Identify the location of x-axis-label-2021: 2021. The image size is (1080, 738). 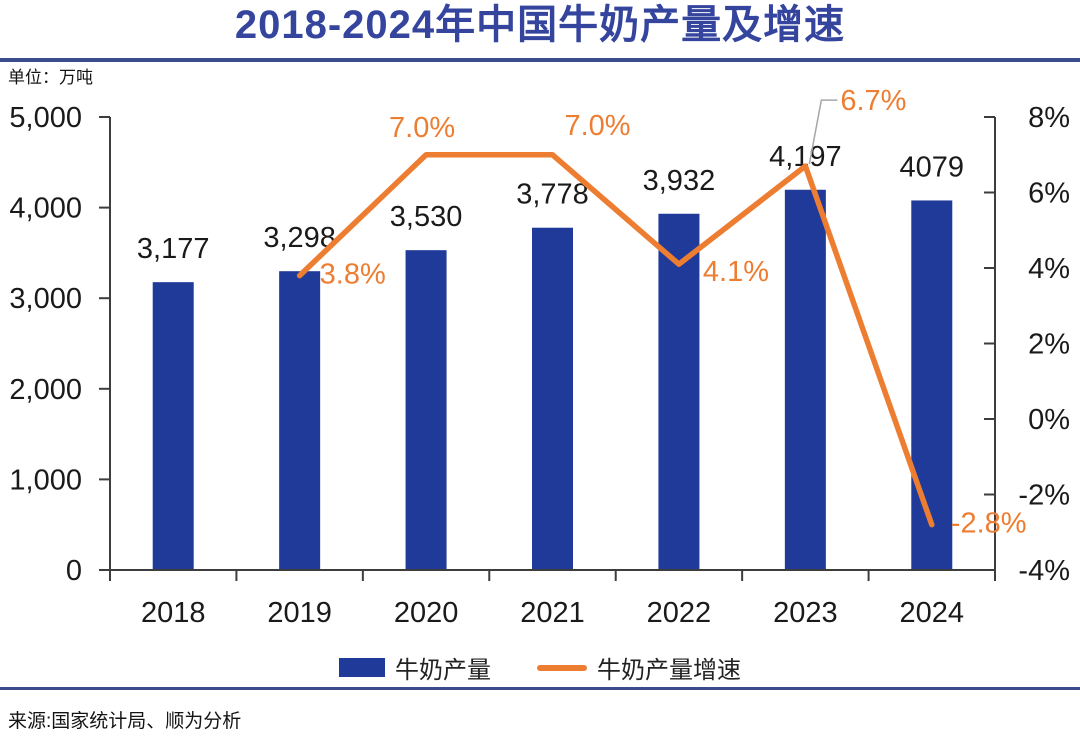
(552, 613).